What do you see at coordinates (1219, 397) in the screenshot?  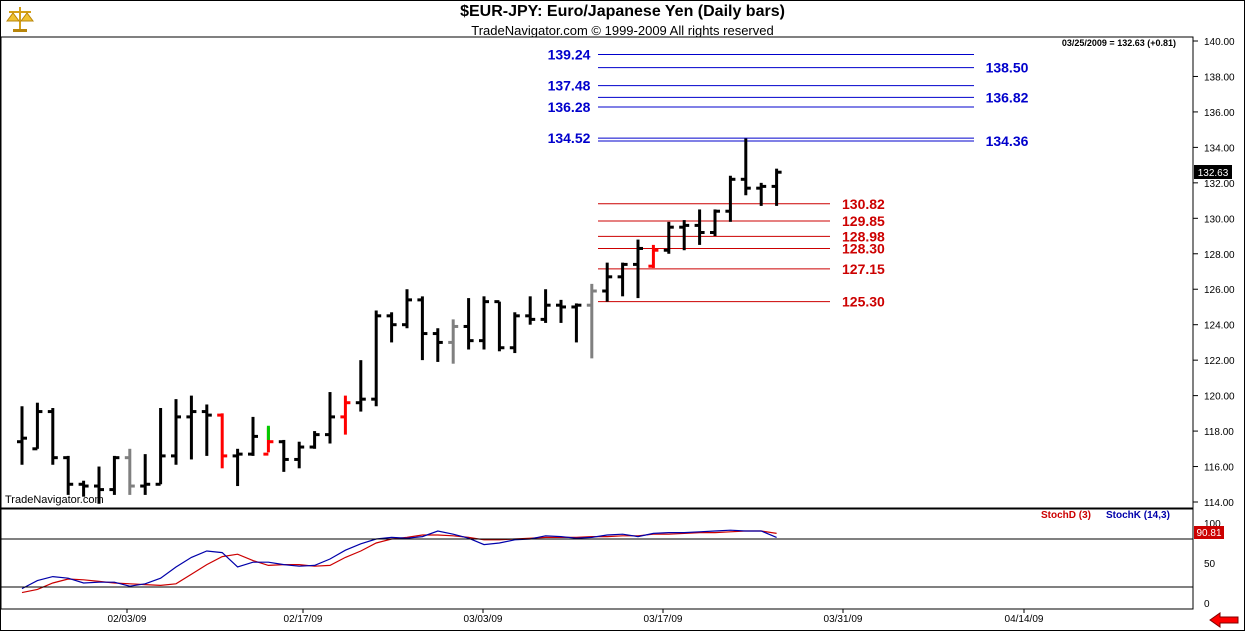 I see `price-tick-label: 120.00` at bounding box center [1219, 397].